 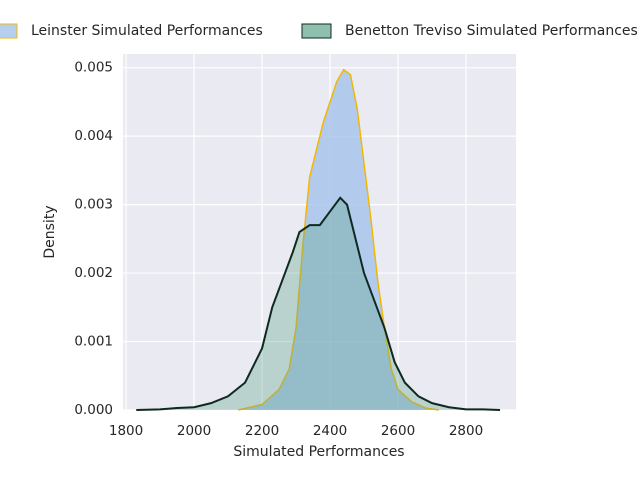 What do you see at coordinates (262, 431) in the screenshot?
I see `x-tick-label: 2200` at bounding box center [262, 431].